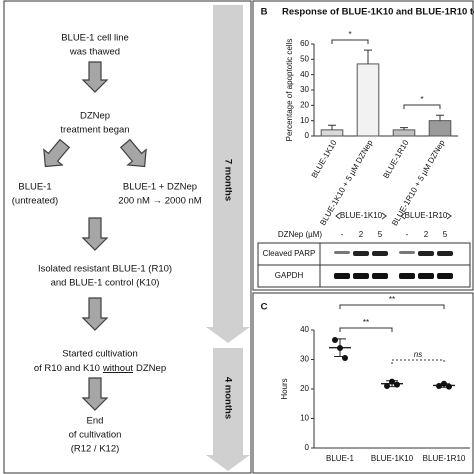  Describe the element at coordinates (100, 368) in the screenshot. I see `flow-step: of R10 and K10 without DZNep` at that location.